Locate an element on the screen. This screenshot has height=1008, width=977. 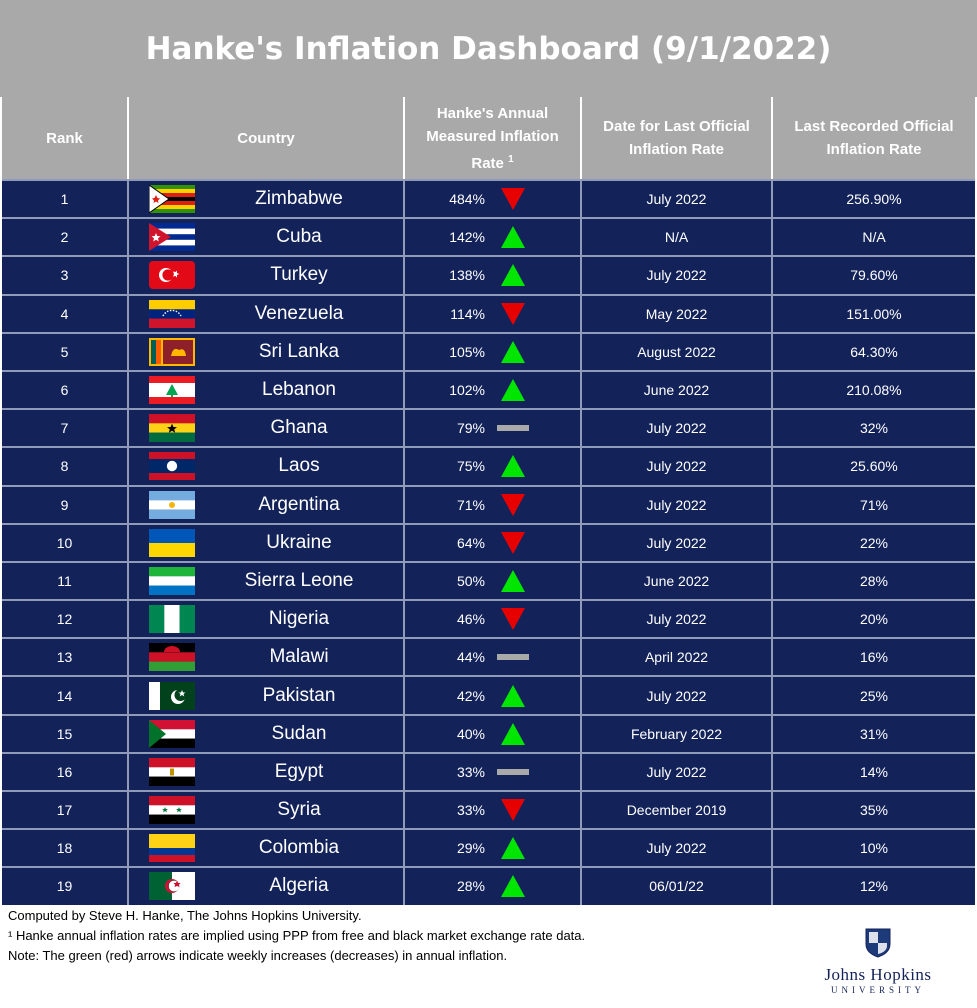
table-row: 18 Colombia 29% July 2022 10% is located at coordinates (488, 847).